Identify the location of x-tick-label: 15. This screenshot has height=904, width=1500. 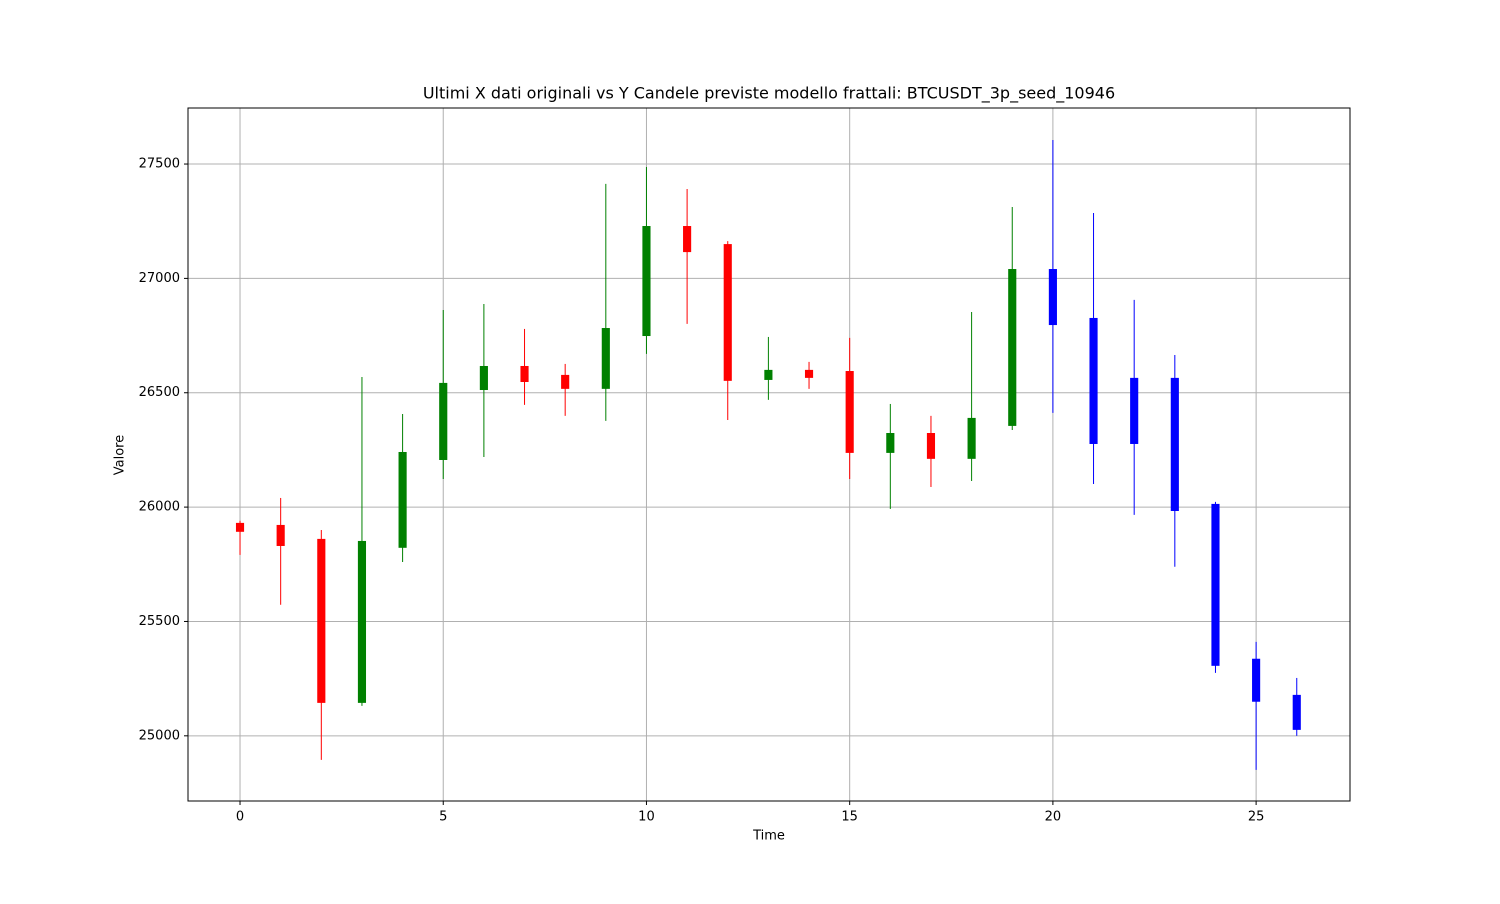
(849, 817).